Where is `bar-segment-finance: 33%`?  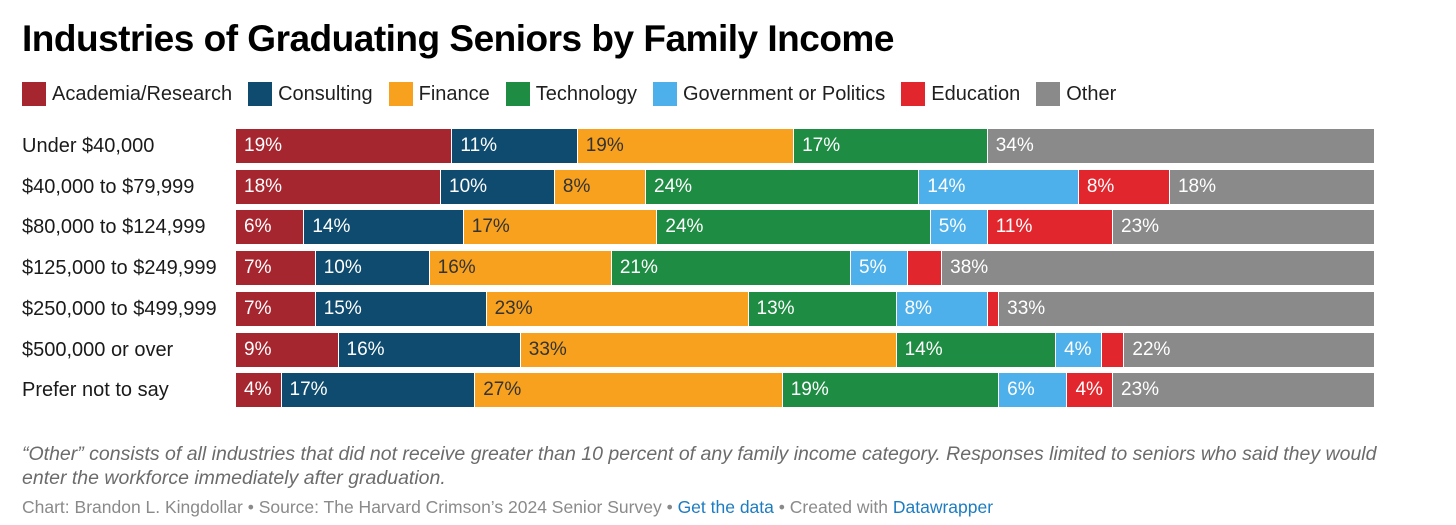
bar-segment-finance: 33% is located at coordinates (708, 349).